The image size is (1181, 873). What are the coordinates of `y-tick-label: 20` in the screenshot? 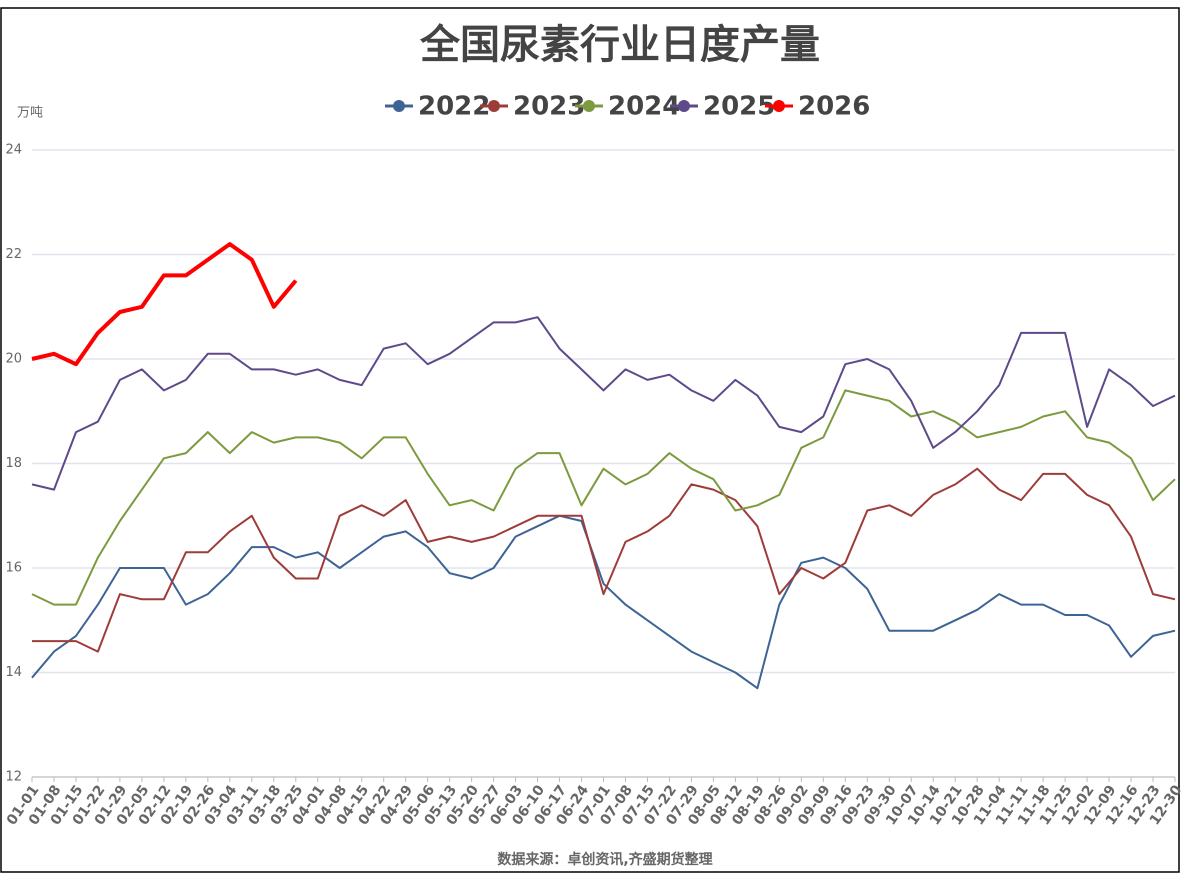 It's located at (13, 359).